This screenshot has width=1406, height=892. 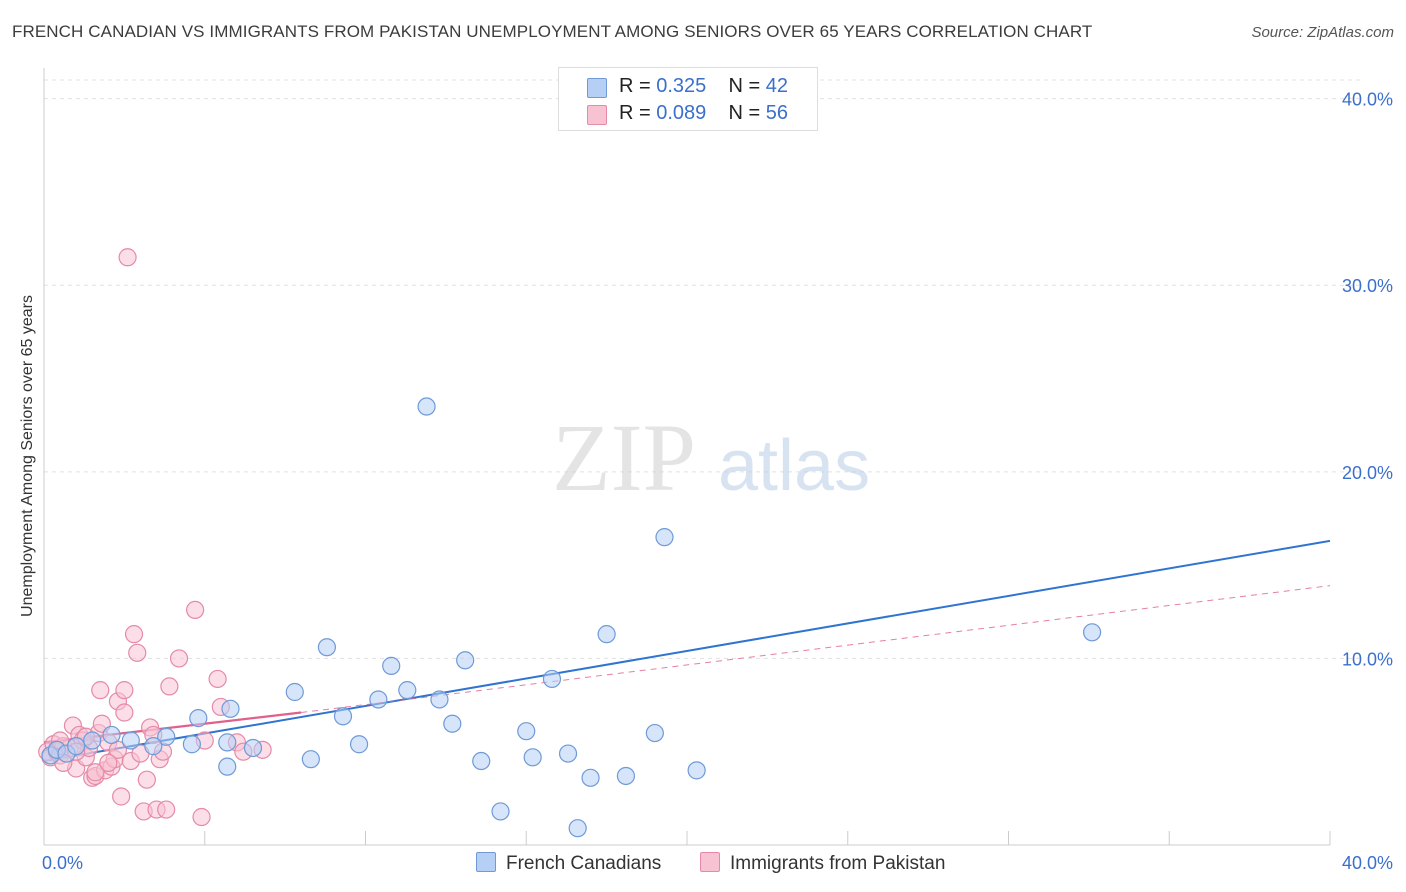 What do you see at coordinates (1367, 100) in the screenshot?
I see `y-tick-label: 40.0%` at bounding box center [1367, 100].